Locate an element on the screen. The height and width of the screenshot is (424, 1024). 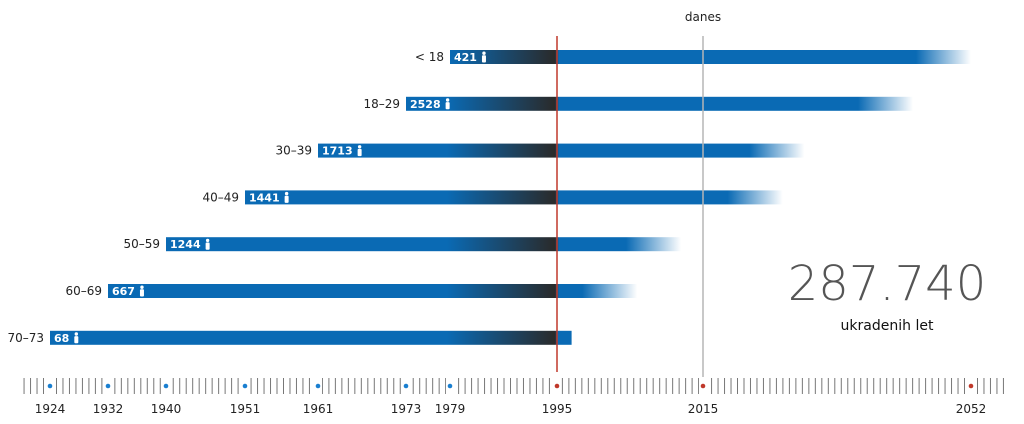
count-label: 1441 is located at coordinates (264, 197).